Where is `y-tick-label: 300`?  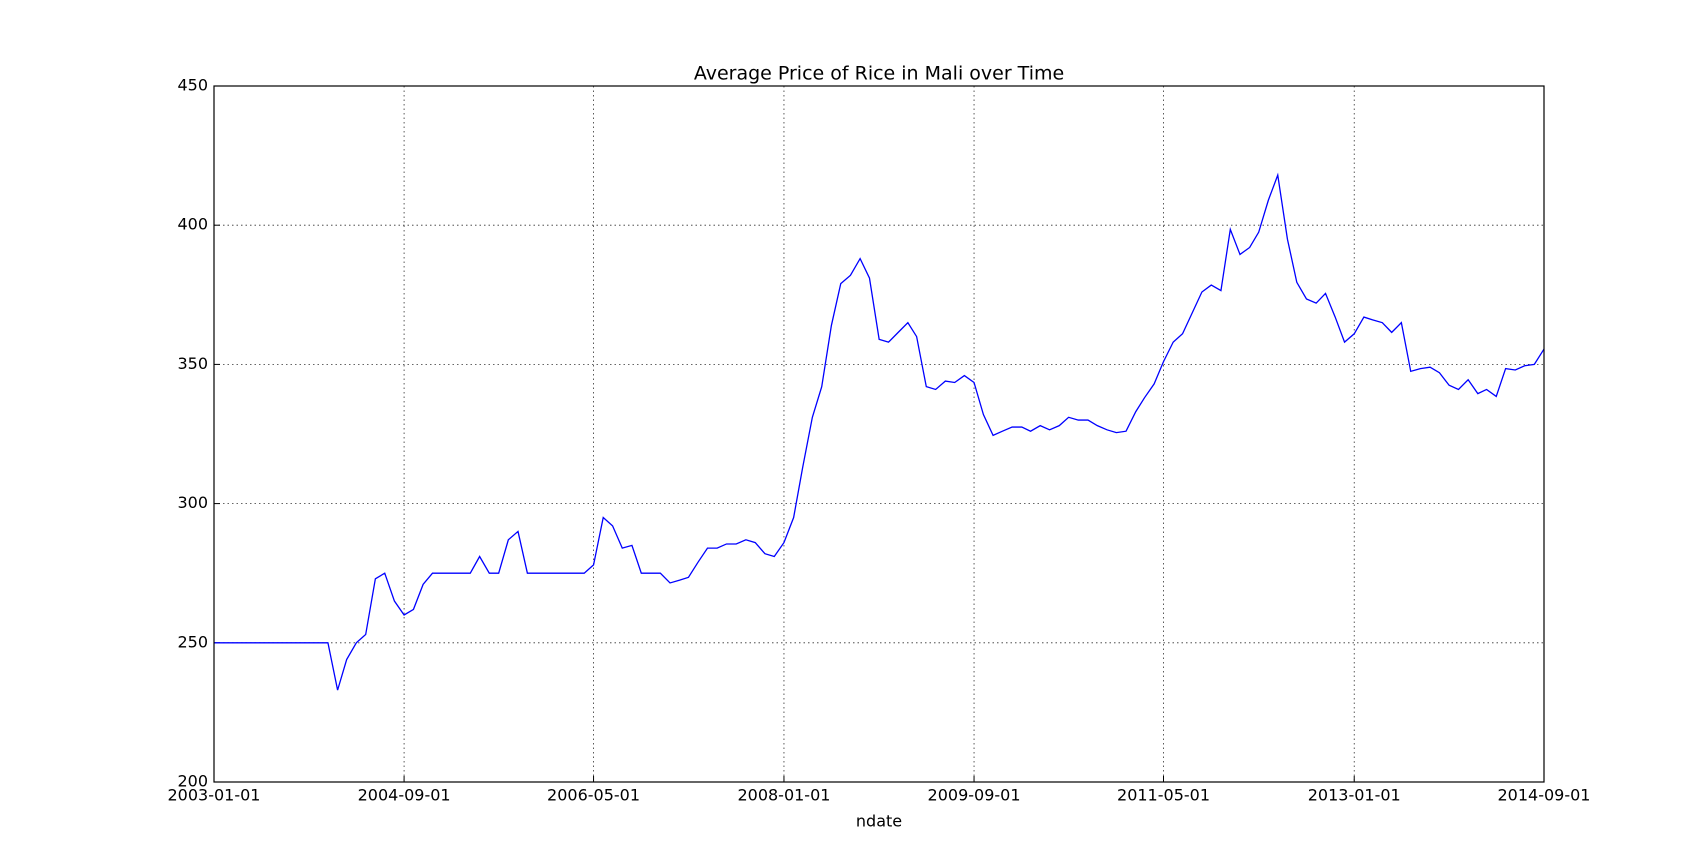
y-tick-label: 300 is located at coordinates (192, 502).